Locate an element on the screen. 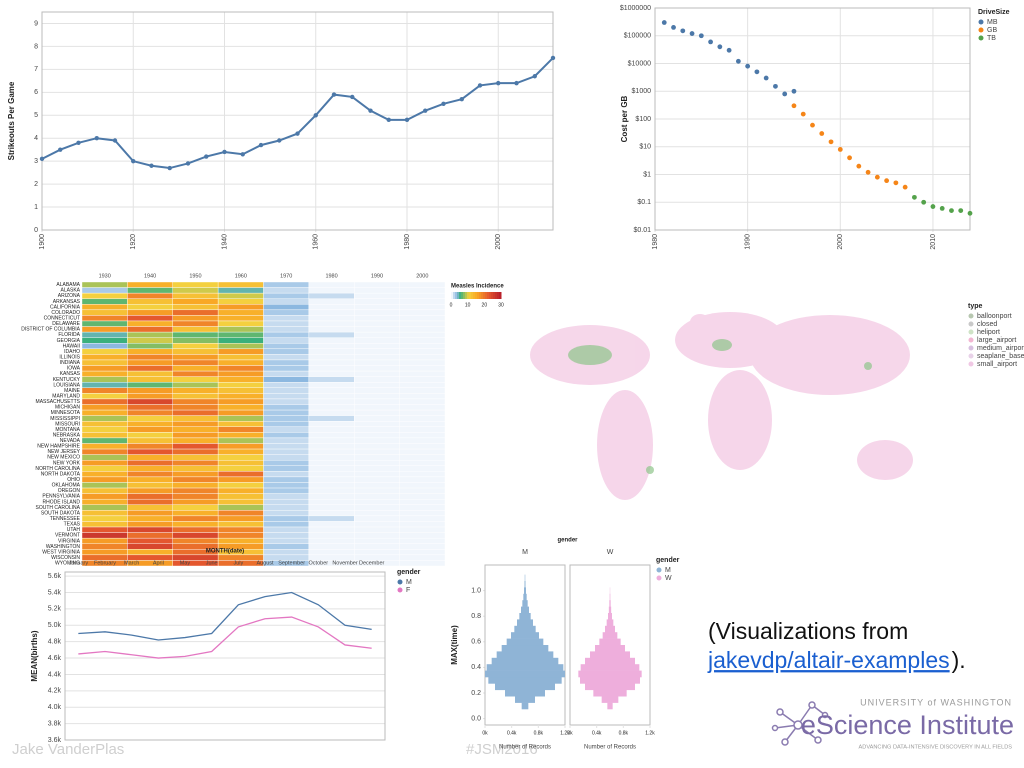  y-tick-label: 4.2k is located at coordinates (55, 691).